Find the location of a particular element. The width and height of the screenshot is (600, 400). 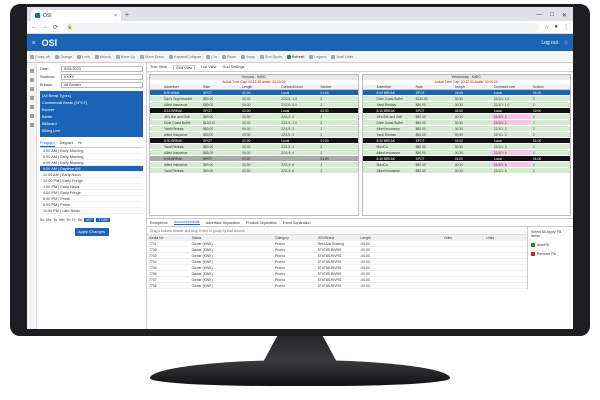

bottom-tab: Advertiser Separation is located at coordinates (223, 222).